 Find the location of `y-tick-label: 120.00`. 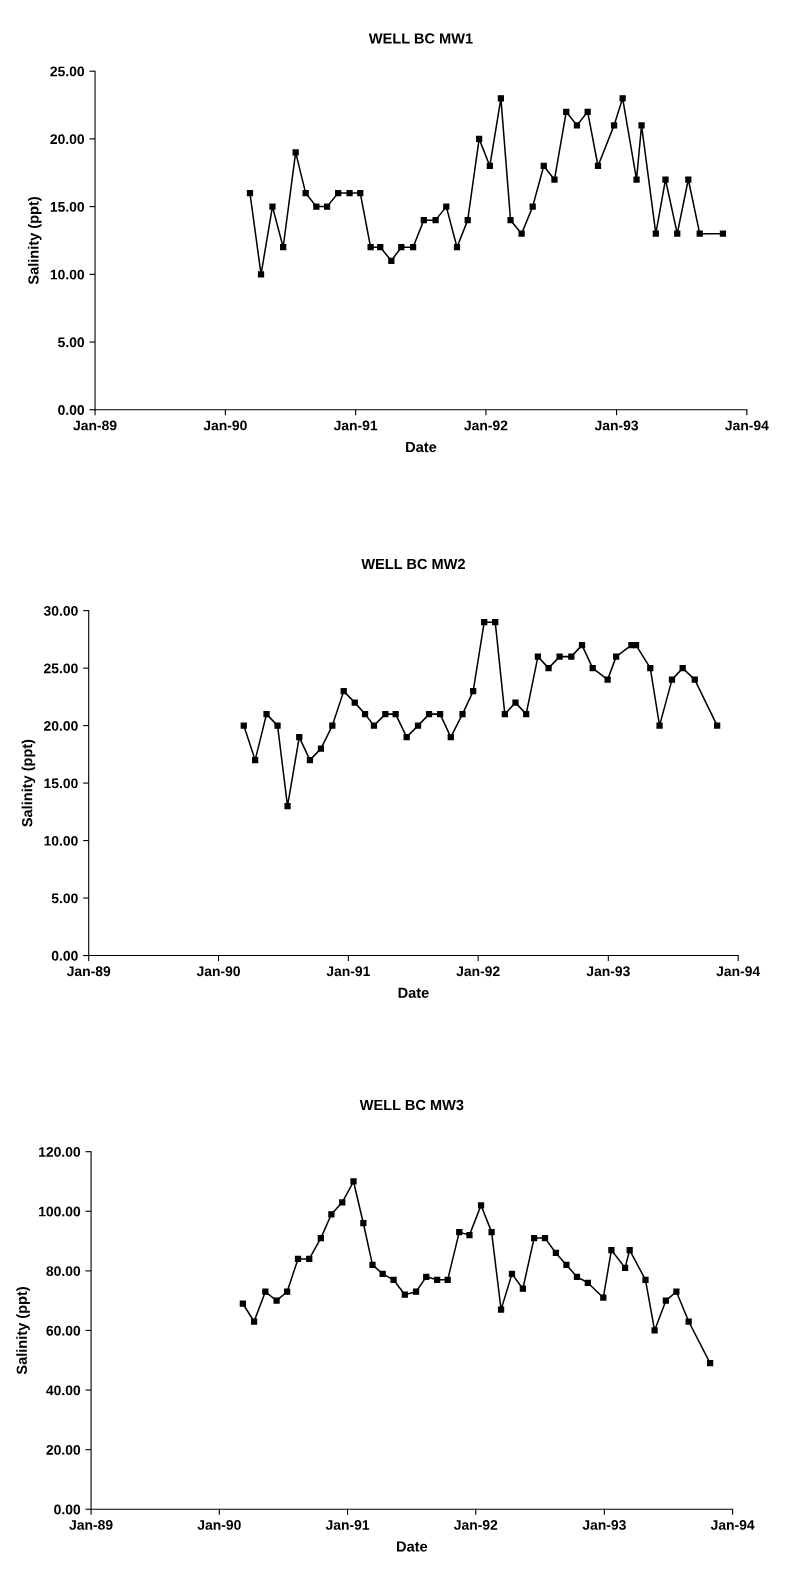

y-tick-label: 120.00 is located at coordinates (60, 1152).